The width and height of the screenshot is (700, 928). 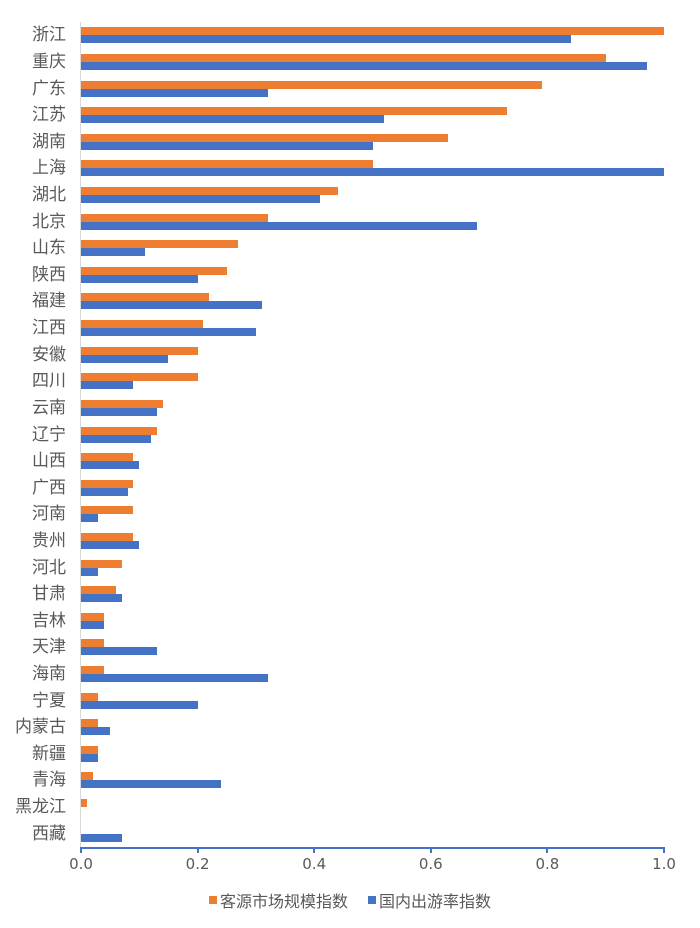 I want to click on legend-item-market-size: 客源市场规模指数, so click(x=278, y=900).